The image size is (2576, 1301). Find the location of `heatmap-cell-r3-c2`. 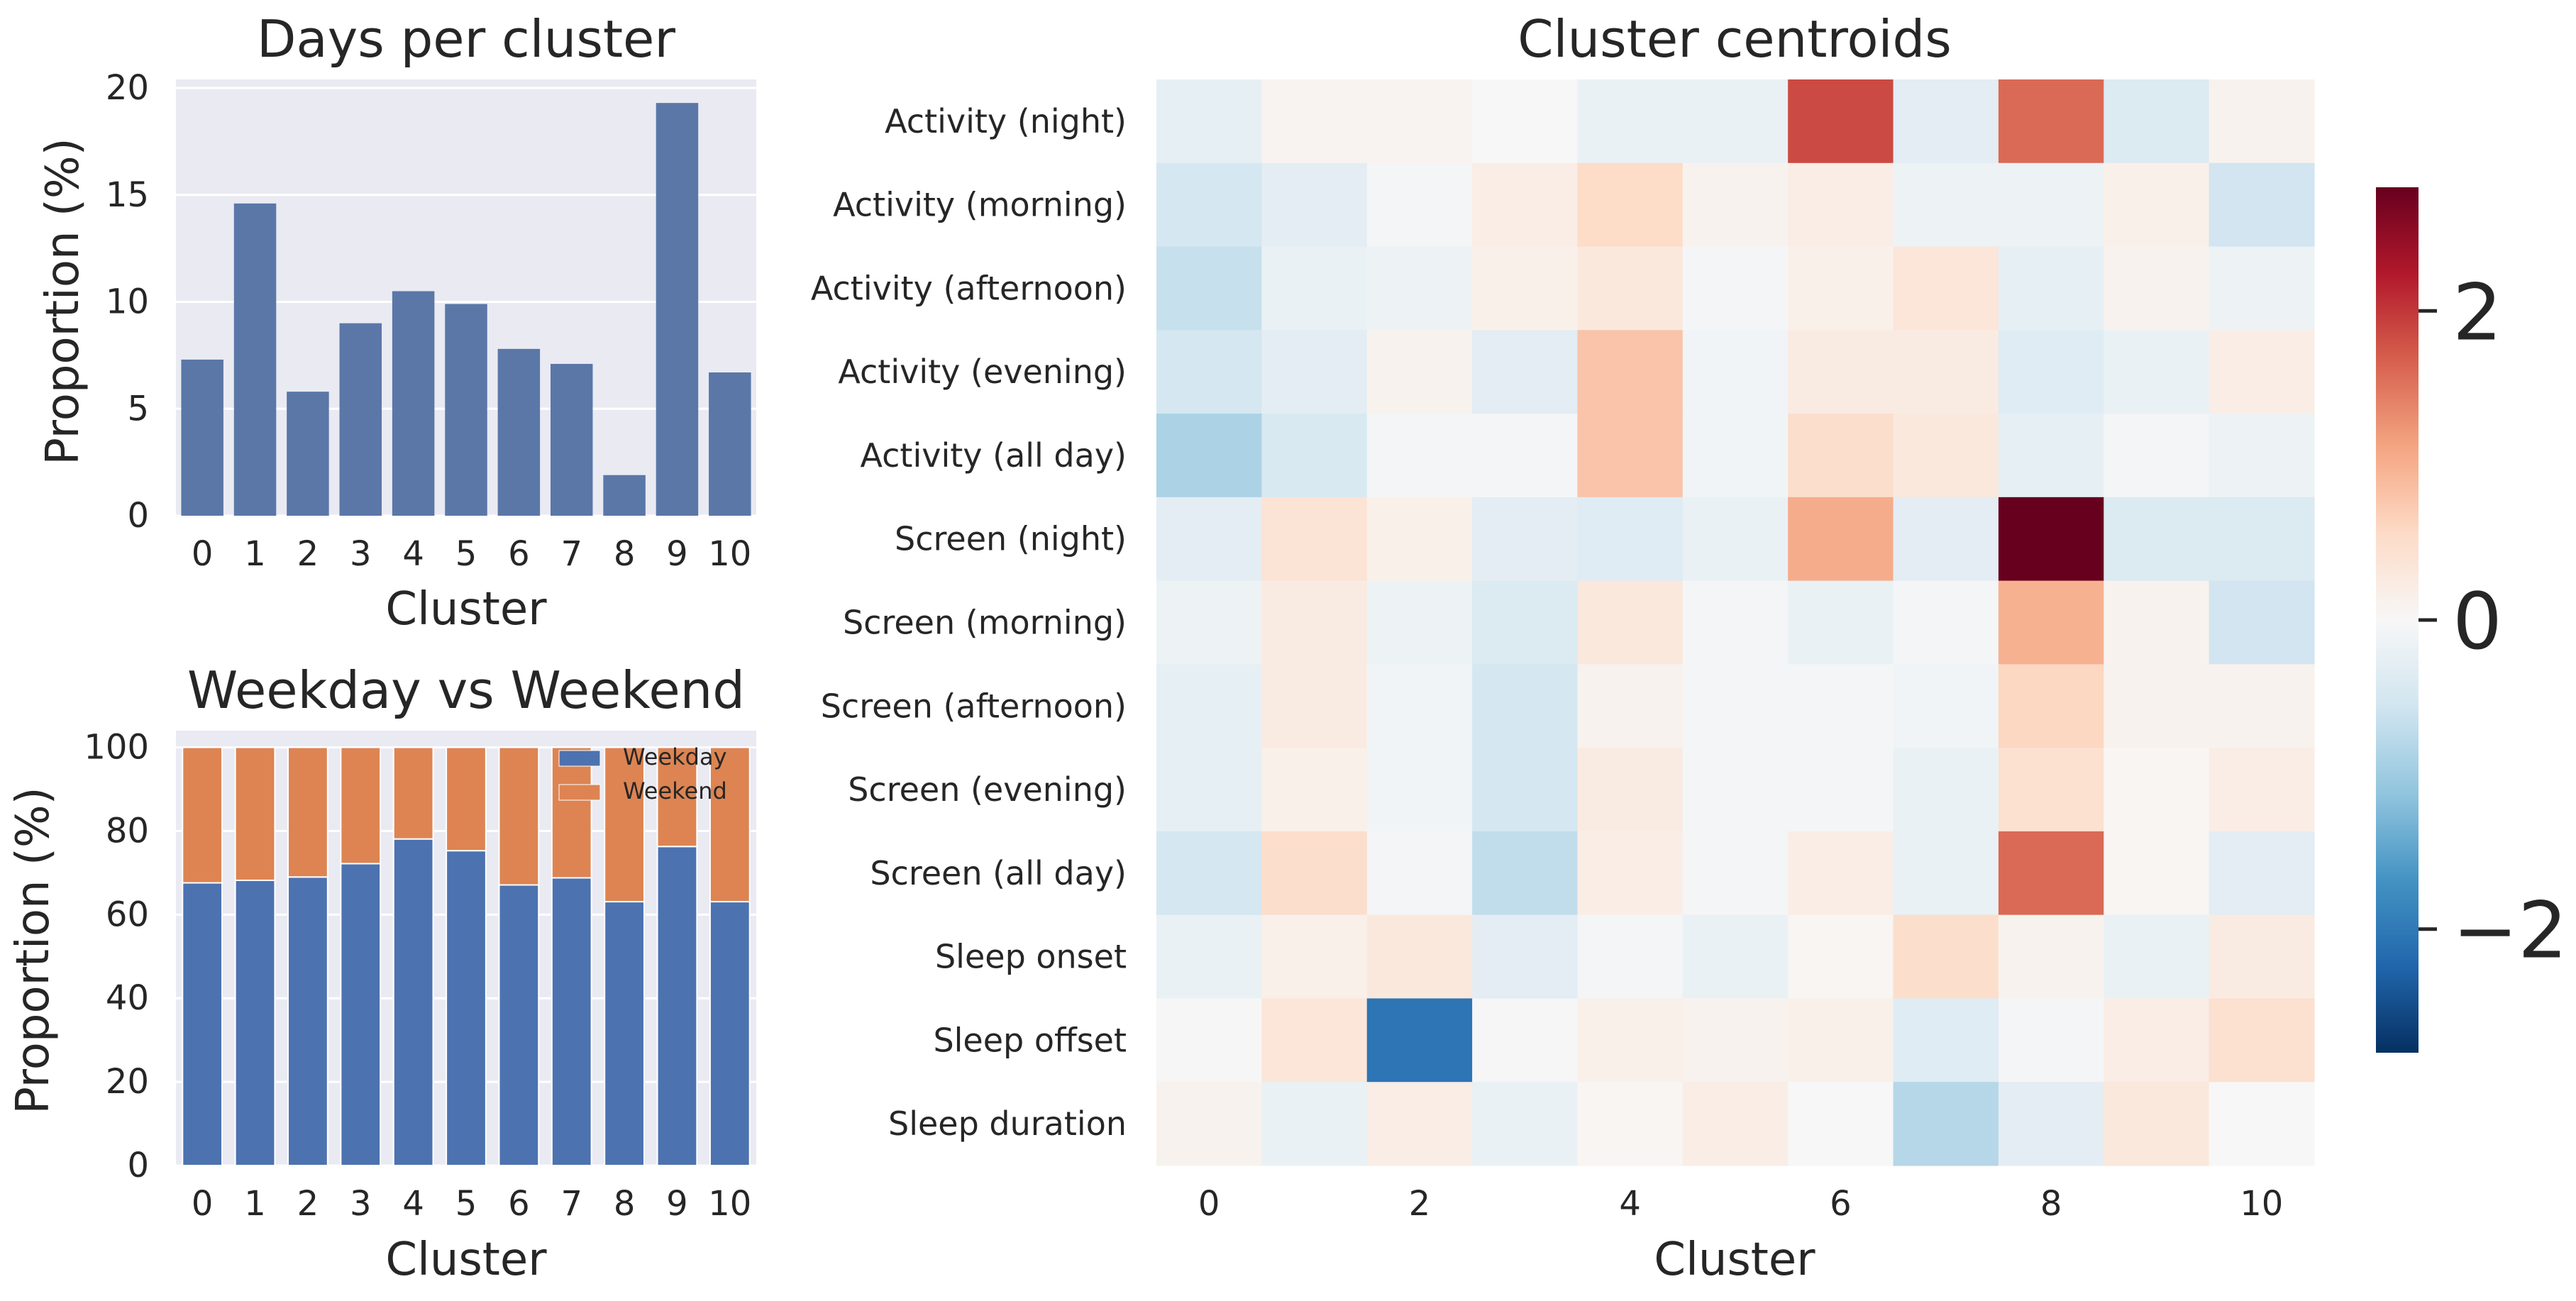

heatmap-cell-r3-c2 is located at coordinates (1419, 372).